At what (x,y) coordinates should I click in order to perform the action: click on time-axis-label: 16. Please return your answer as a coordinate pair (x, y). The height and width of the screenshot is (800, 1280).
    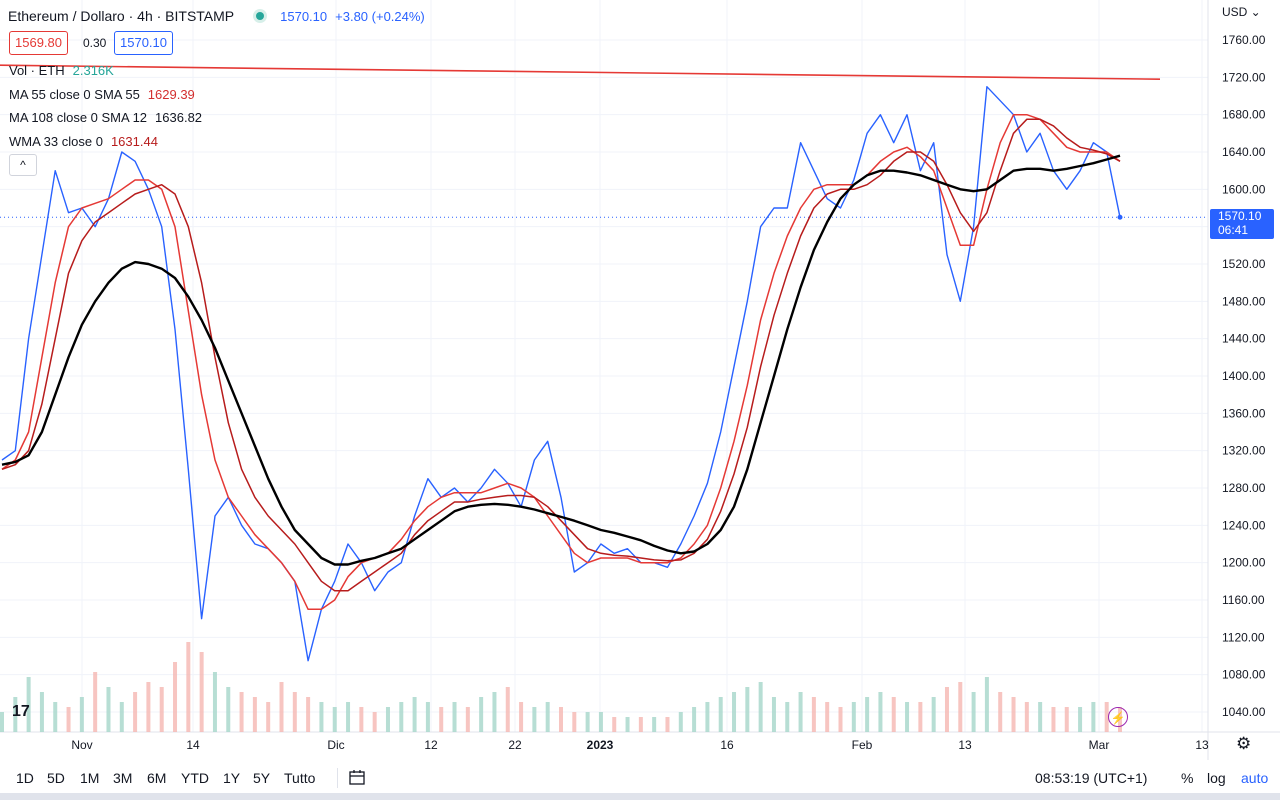
    Looking at the image, I should click on (727, 745).